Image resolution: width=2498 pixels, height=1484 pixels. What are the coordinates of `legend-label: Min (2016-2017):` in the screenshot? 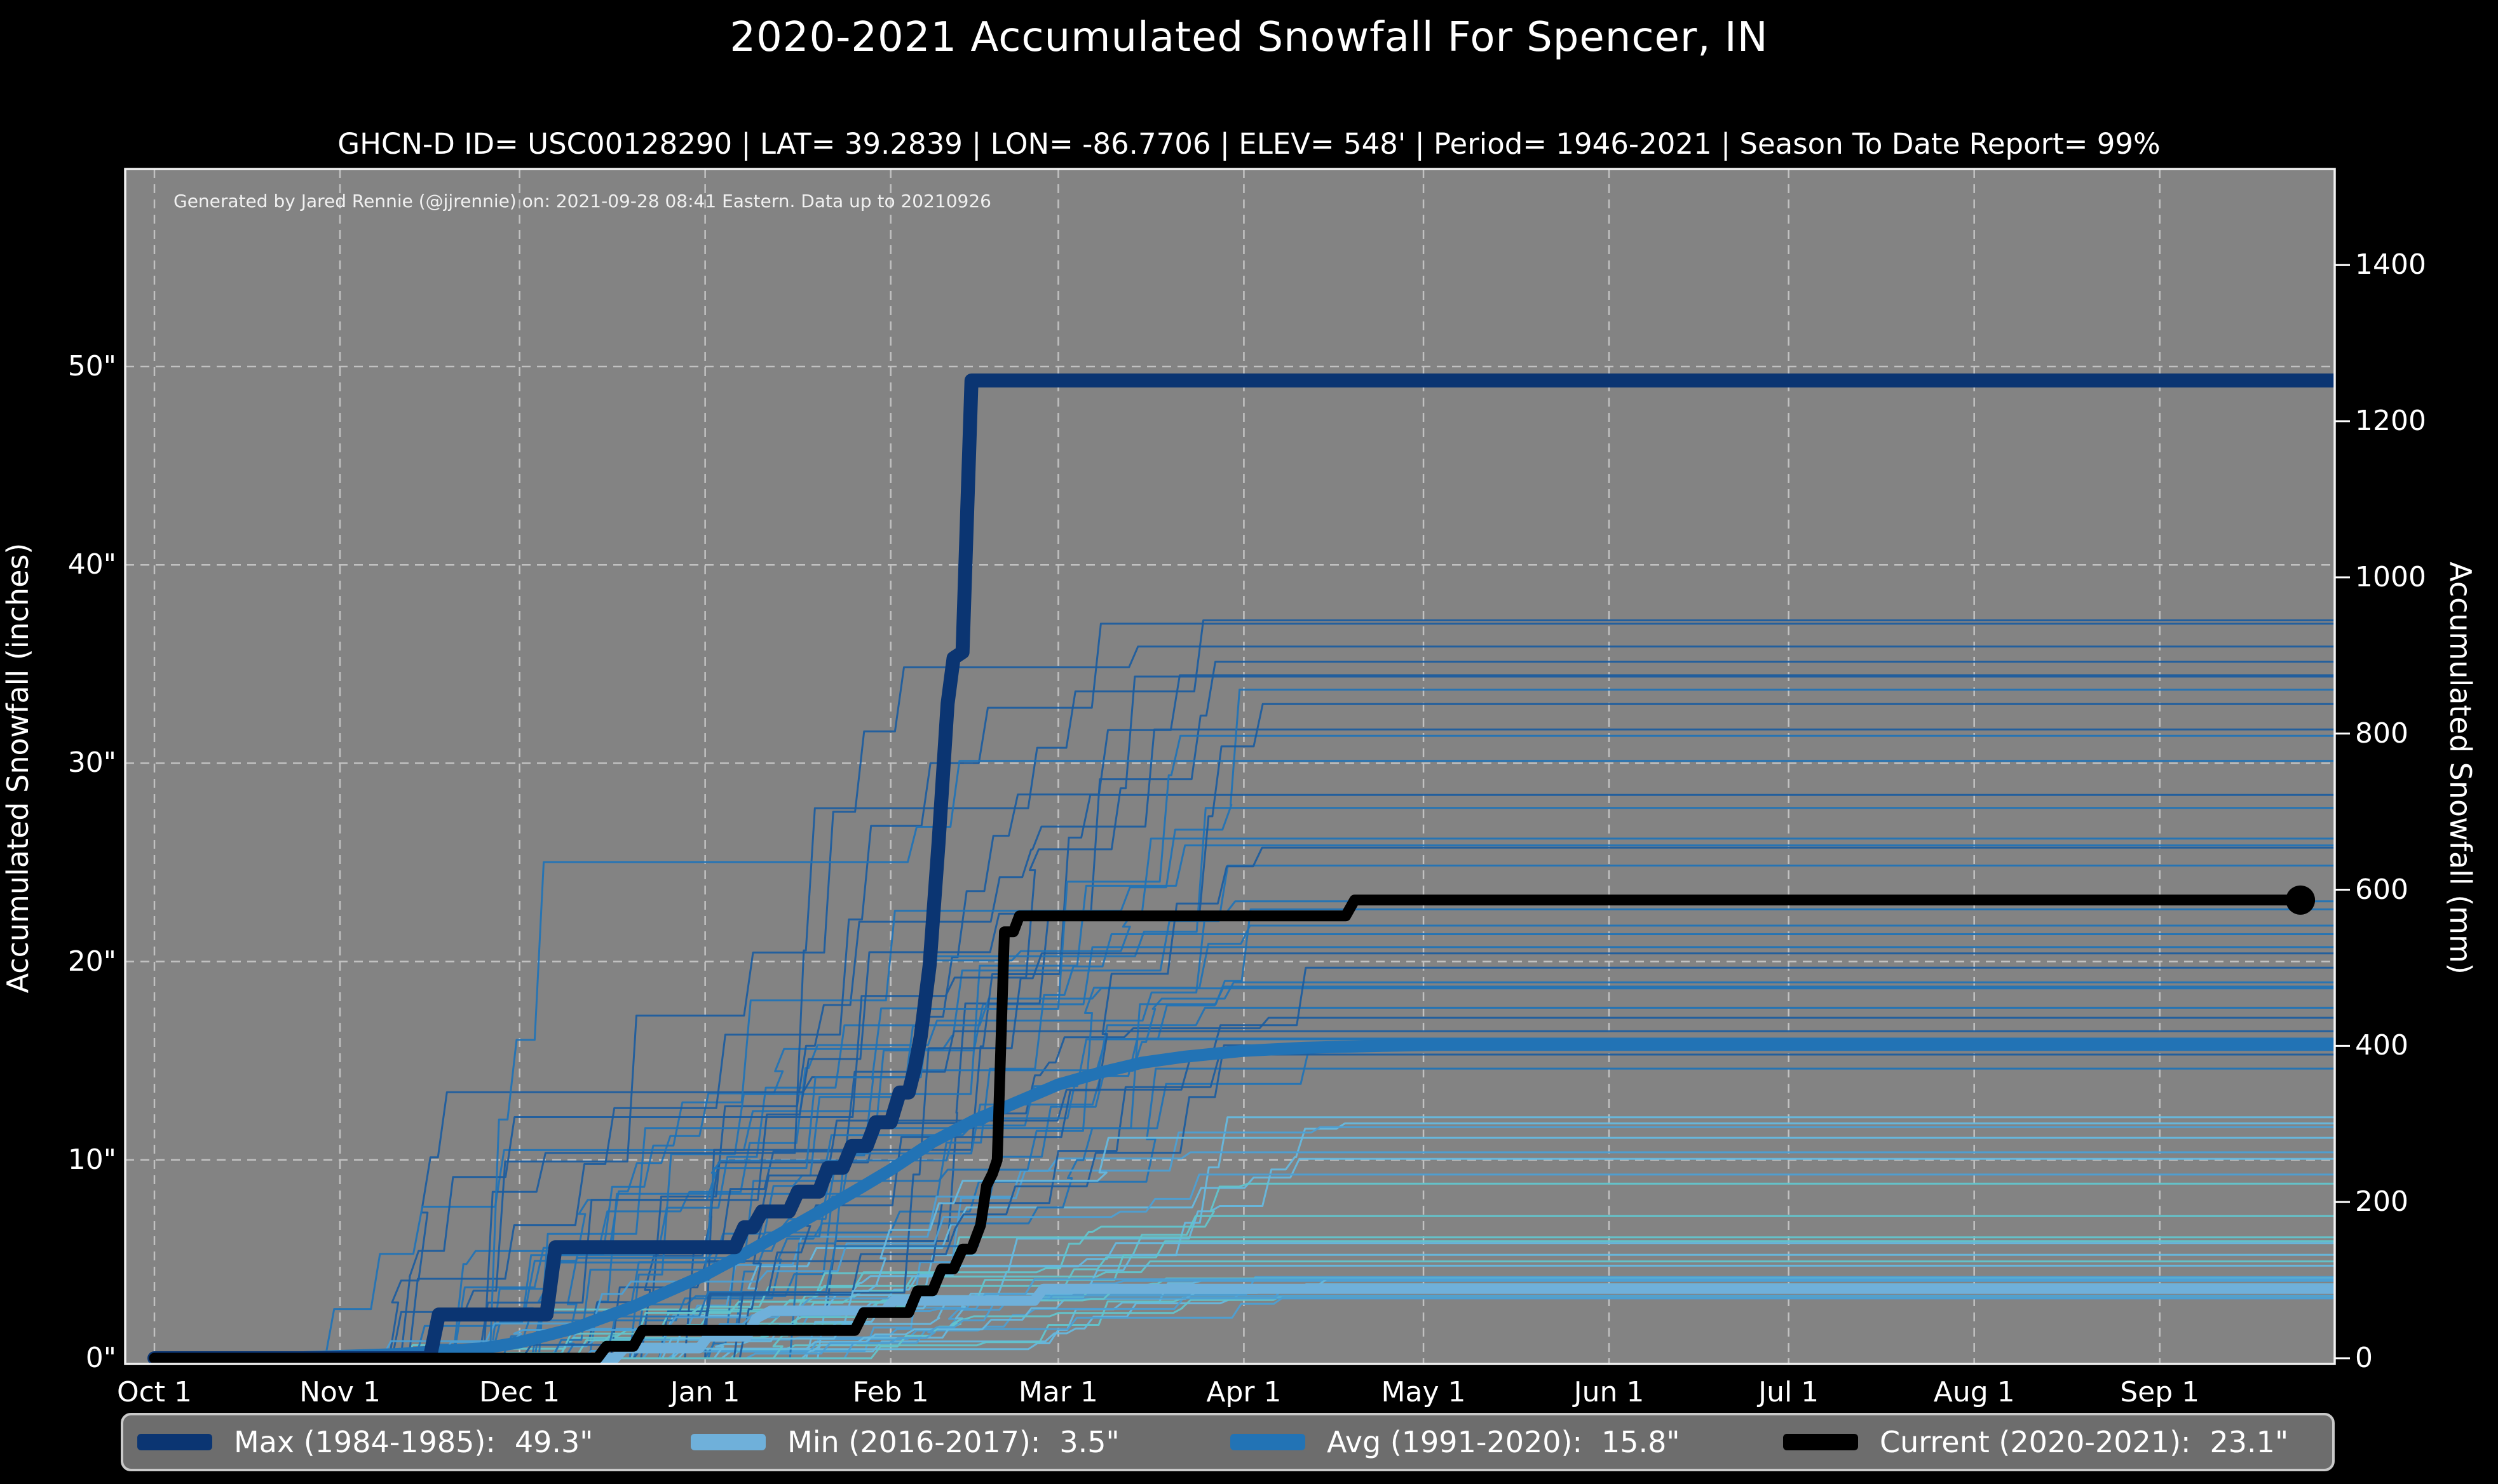 It's located at (914, 1442).